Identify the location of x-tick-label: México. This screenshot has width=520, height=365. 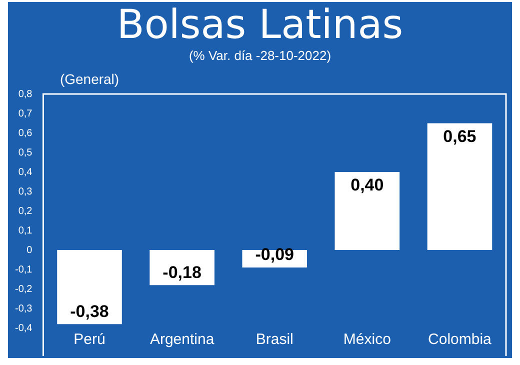
(367, 339).